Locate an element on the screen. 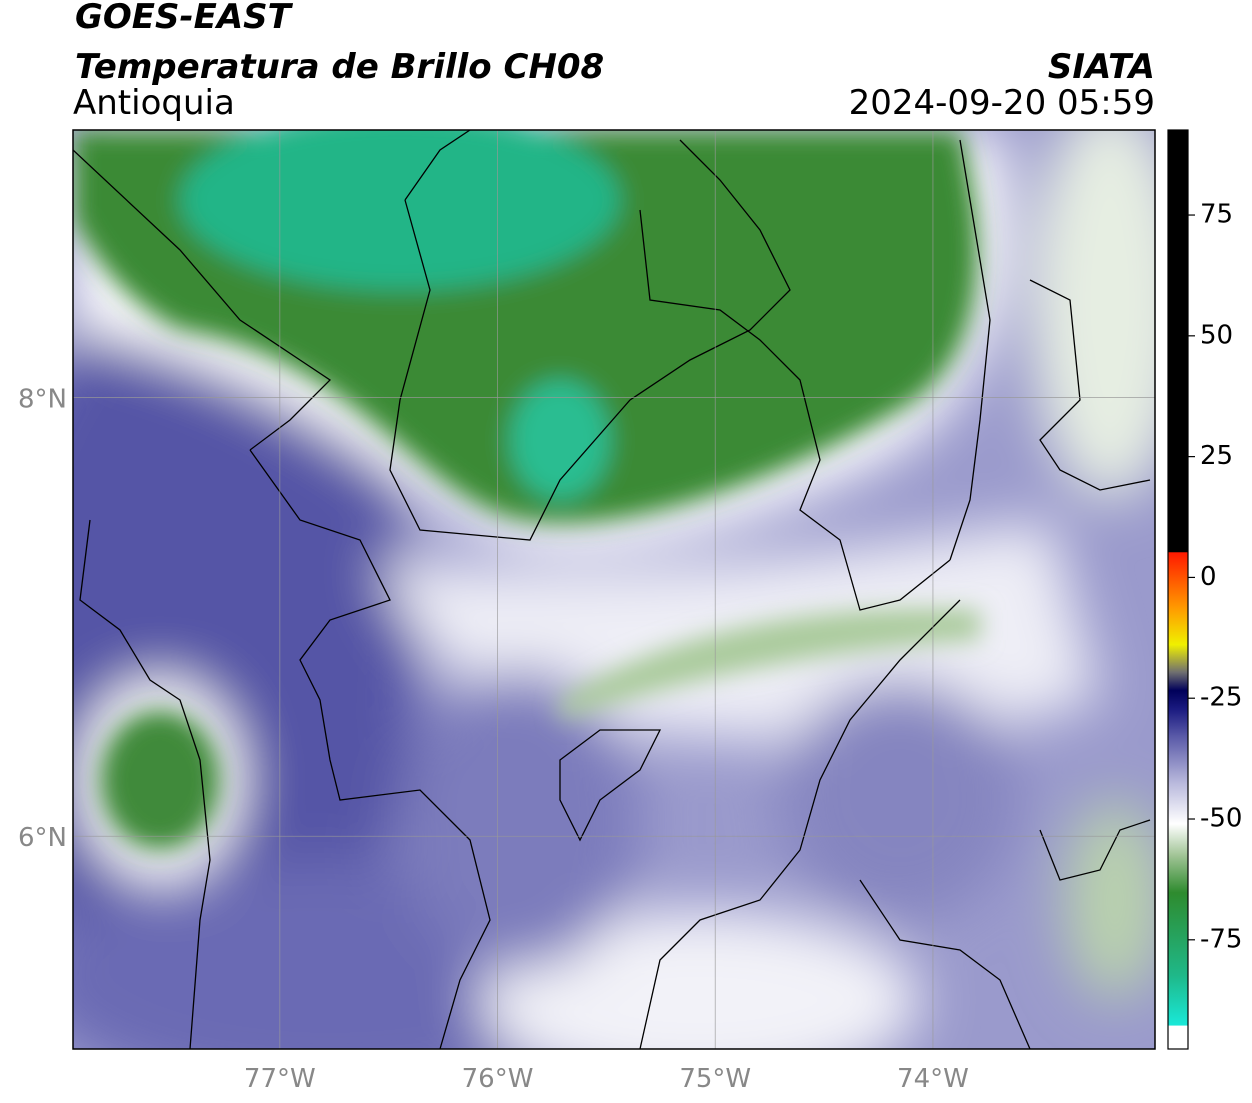  x-tick-label: 77°W is located at coordinates (280, 1079).